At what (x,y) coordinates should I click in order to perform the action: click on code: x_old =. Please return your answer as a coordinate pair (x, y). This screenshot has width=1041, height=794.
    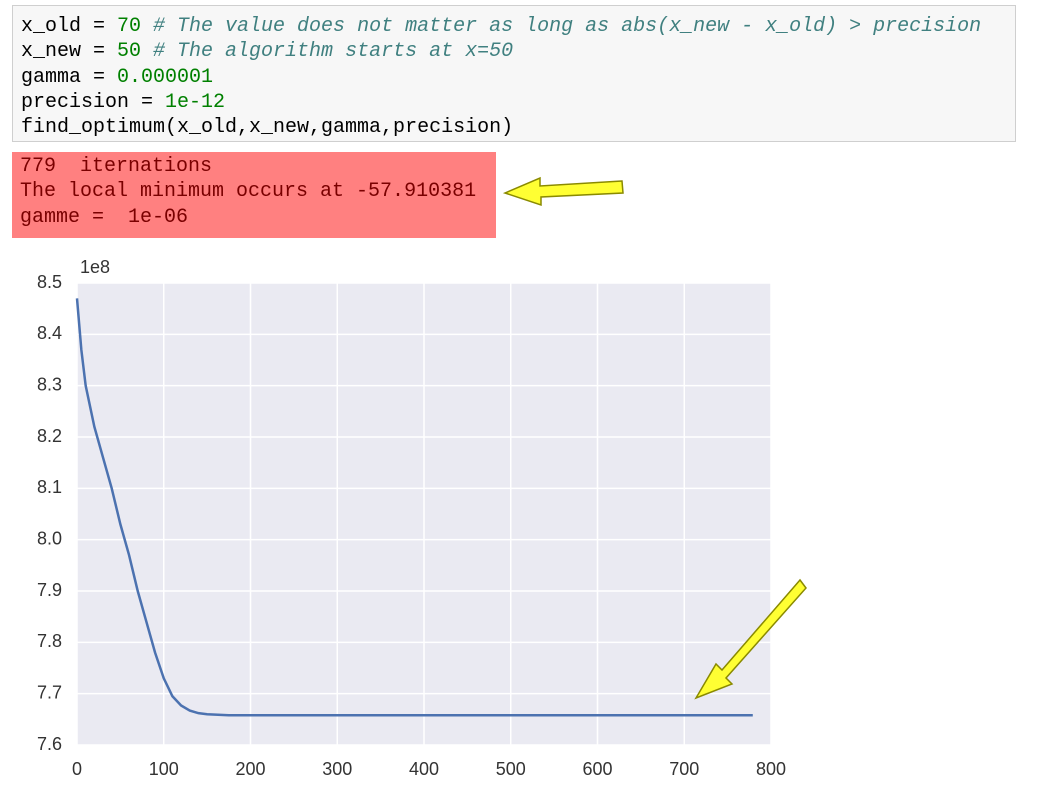
    Looking at the image, I should click on (69, 26).